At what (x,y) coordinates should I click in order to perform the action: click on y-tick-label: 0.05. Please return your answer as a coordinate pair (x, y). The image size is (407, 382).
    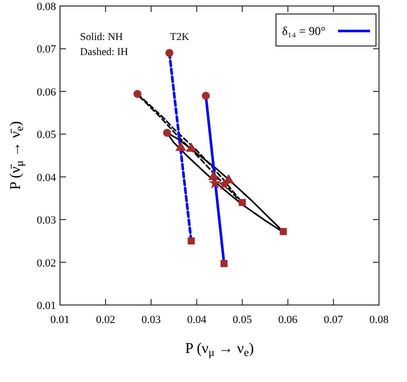
    Looking at the image, I should click on (46, 135).